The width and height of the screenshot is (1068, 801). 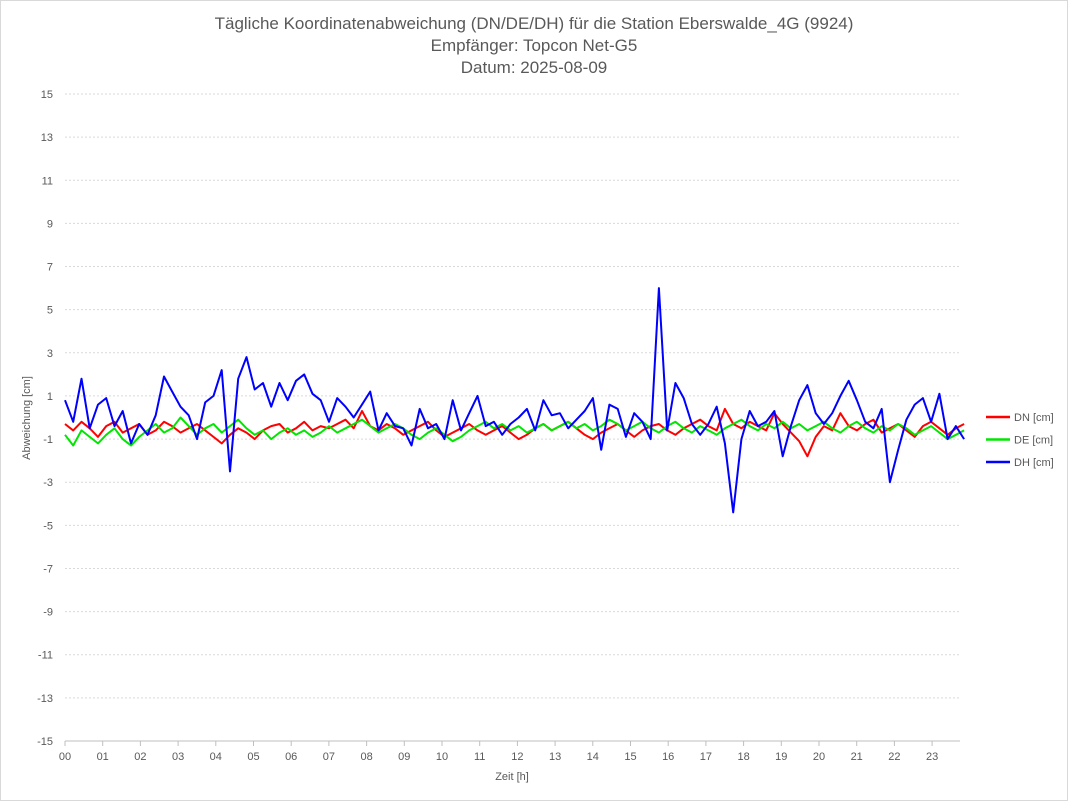 I want to click on y-tick-label: -5, so click(x=48, y=526).